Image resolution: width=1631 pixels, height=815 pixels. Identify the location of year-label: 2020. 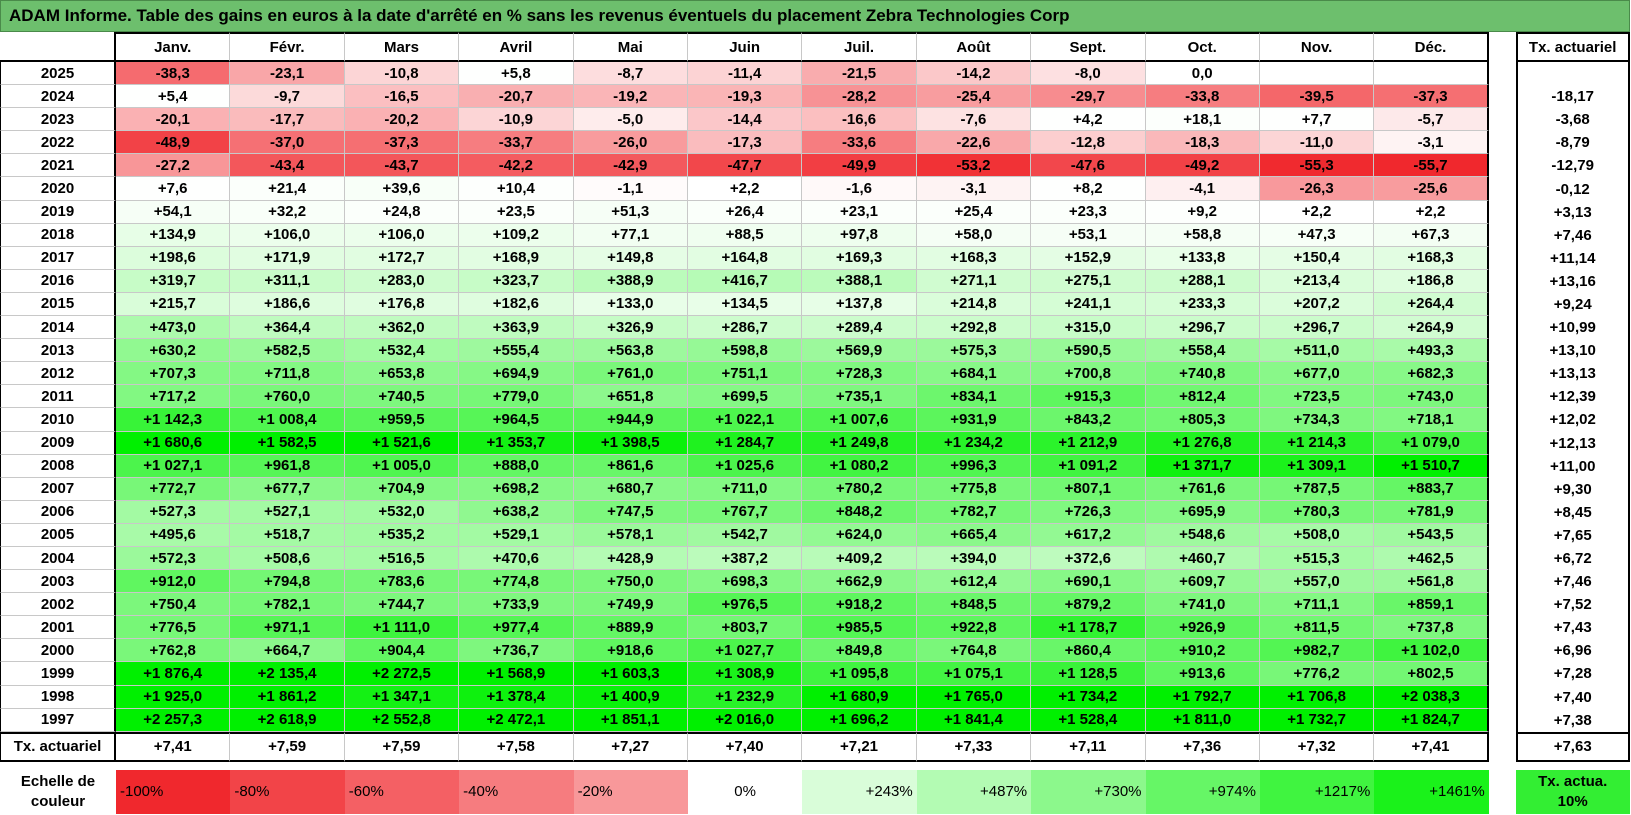
(58, 189).